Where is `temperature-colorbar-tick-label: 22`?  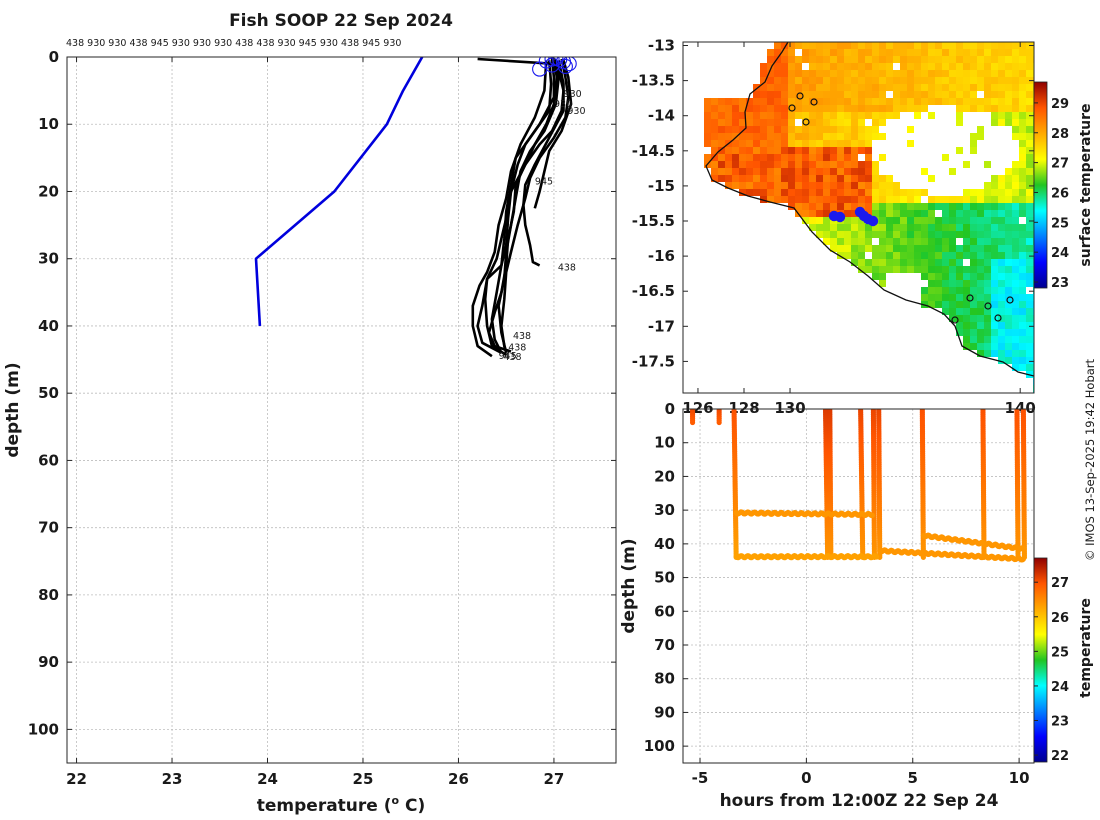 temperature-colorbar-tick-label: 22 is located at coordinates (1060, 756).